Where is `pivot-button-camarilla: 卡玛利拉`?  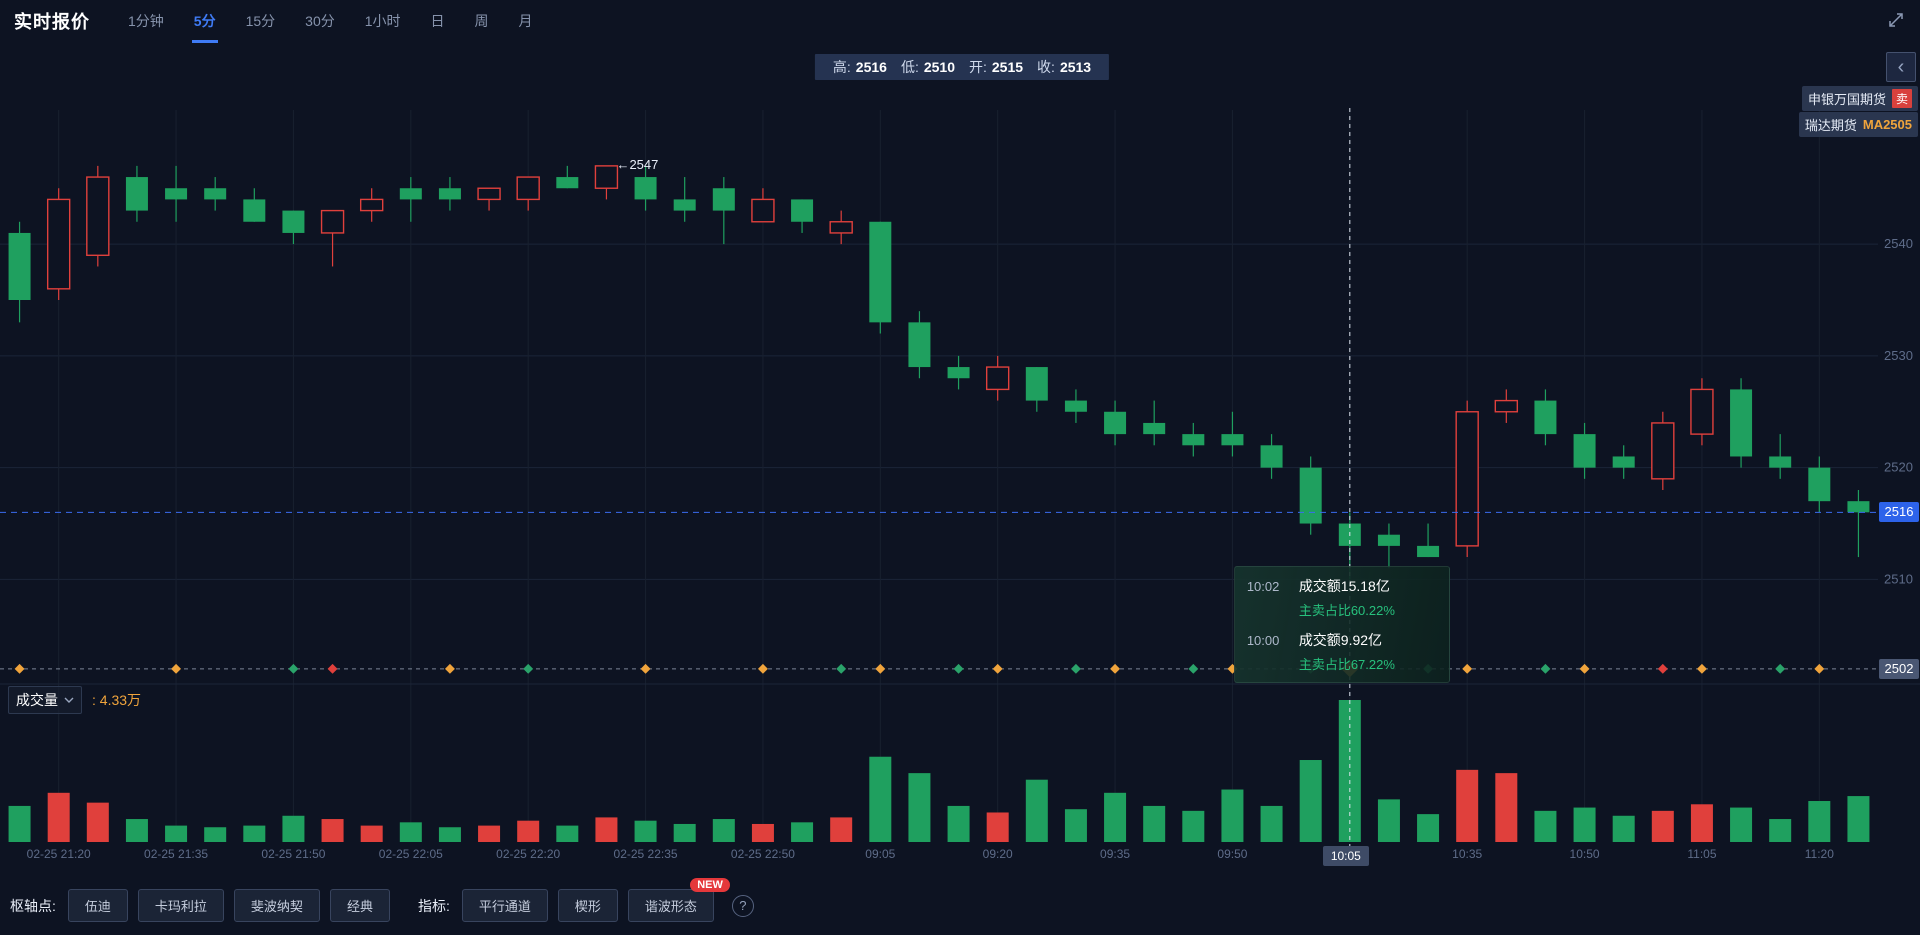 pivot-button-camarilla: 卡玛利拉 is located at coordinates (180, 905).